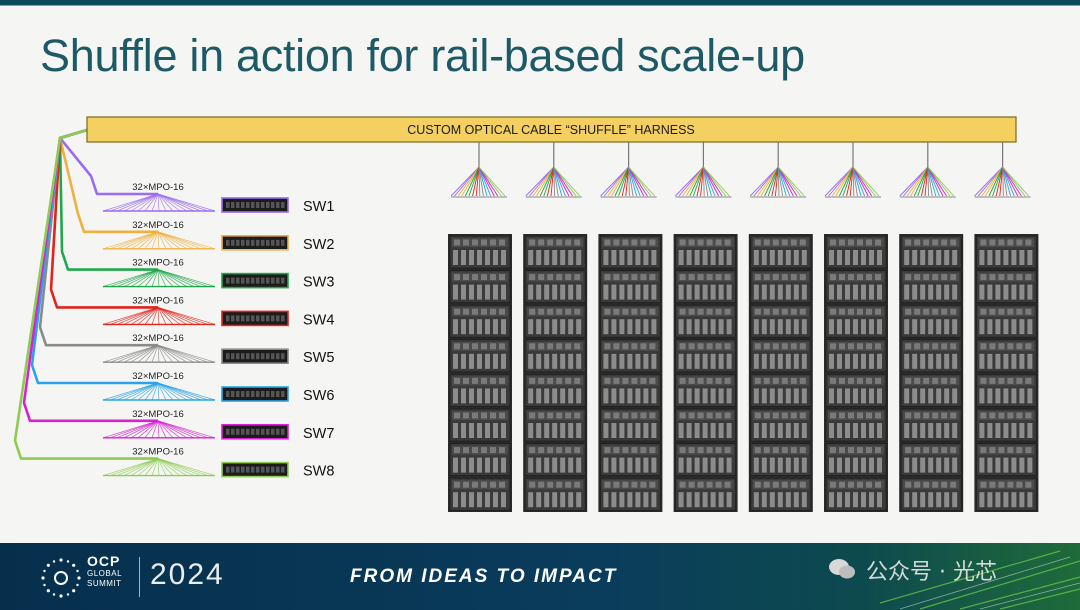 Image resolution: width=1080 pixels, height=610 pixels. I want to click on harness-bar, so click(551, 129).